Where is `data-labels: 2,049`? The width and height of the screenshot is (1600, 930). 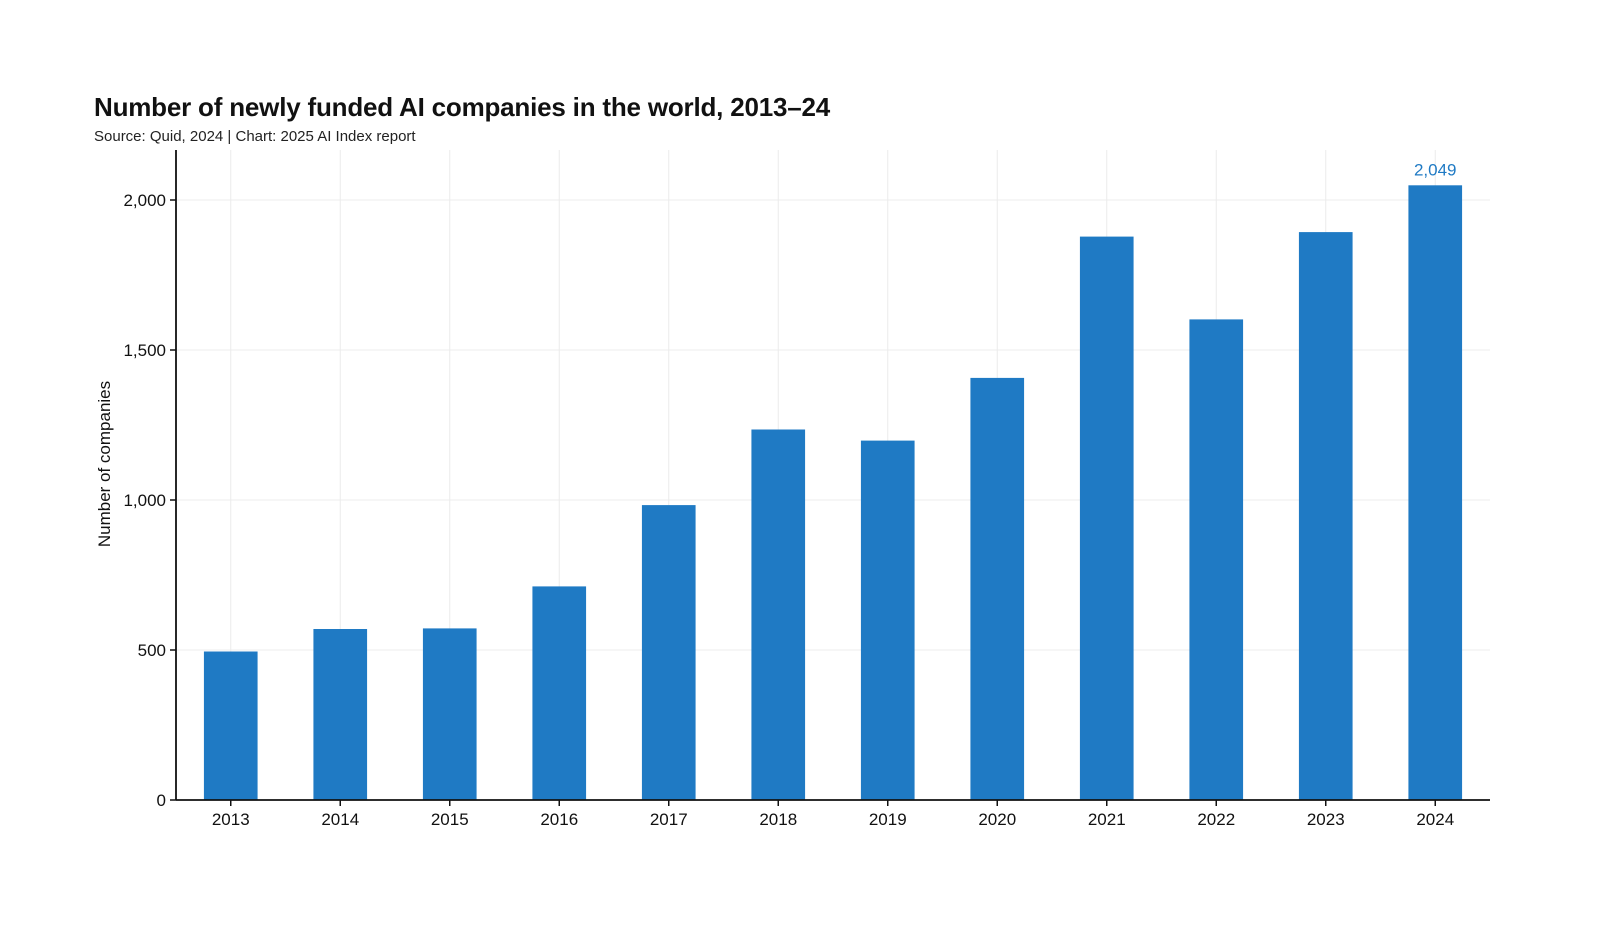
data-labels: 2,049 is located at coordinates (1435, 169).